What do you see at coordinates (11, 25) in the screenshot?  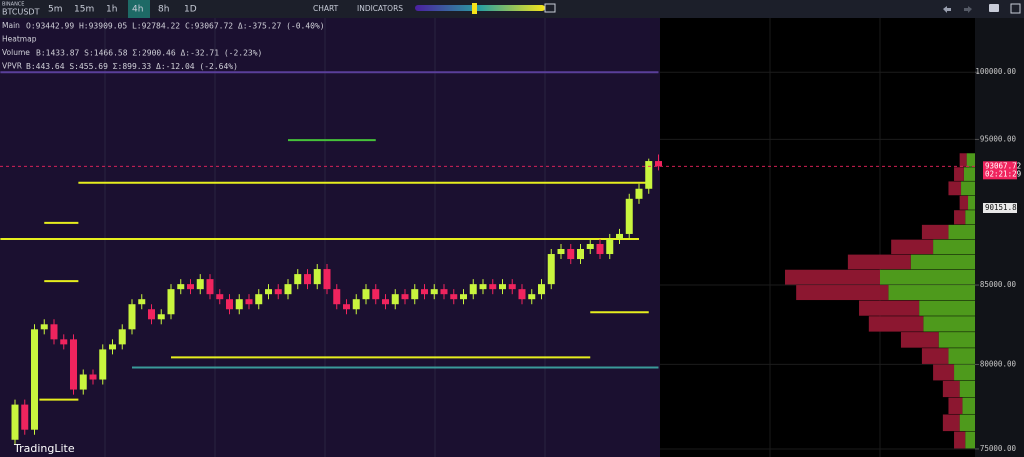 I see `legend-name: Main` at bounding box center [11, 25].